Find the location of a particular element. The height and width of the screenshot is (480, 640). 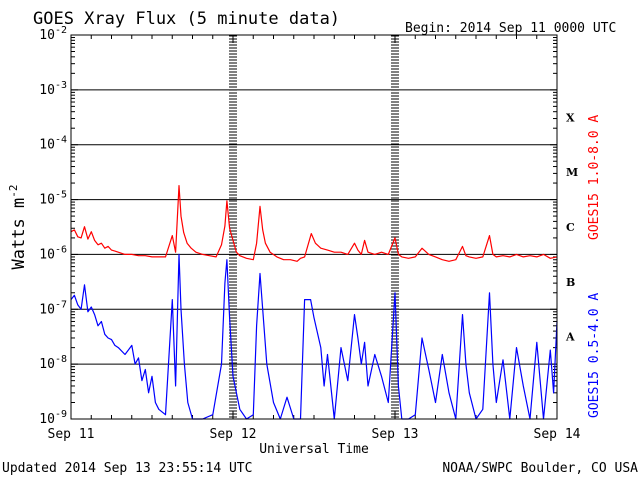

footer-updated: Updated 2014 Sep 13 23:55:14 UTC is located at coordinates (127, 468).